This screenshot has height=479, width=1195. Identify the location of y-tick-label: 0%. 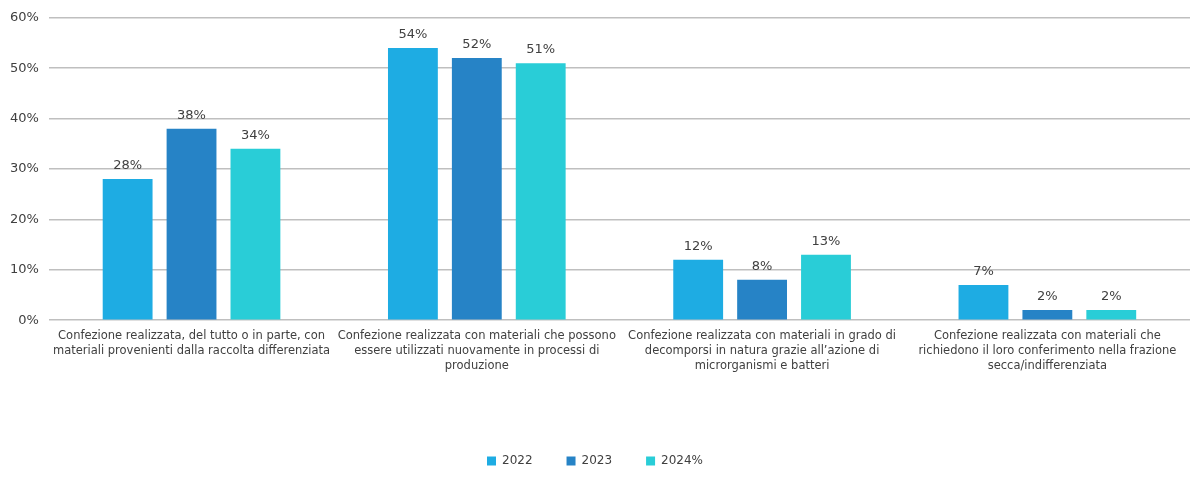
(28, 319).